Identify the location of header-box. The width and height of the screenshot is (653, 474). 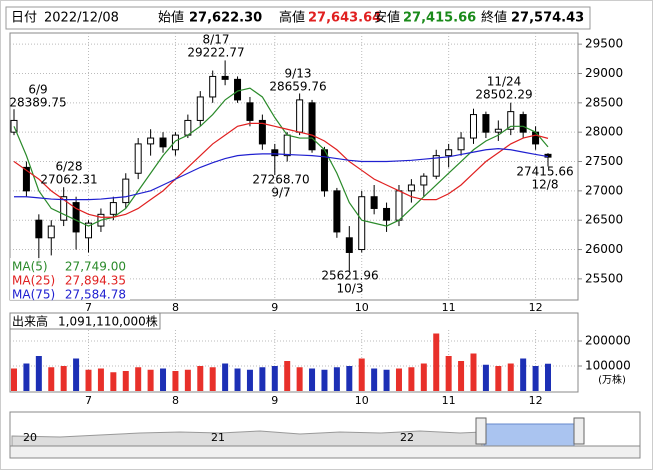
(298, 18).